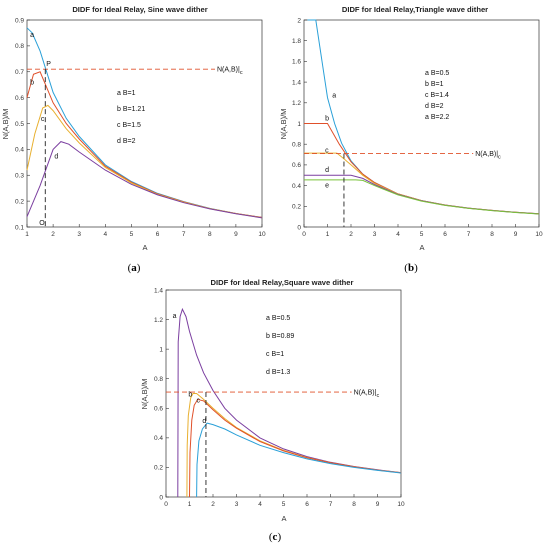  Describe the element at coordinates (299, 20) in the screenshot. I see `y-tick-label: 2` at that location.